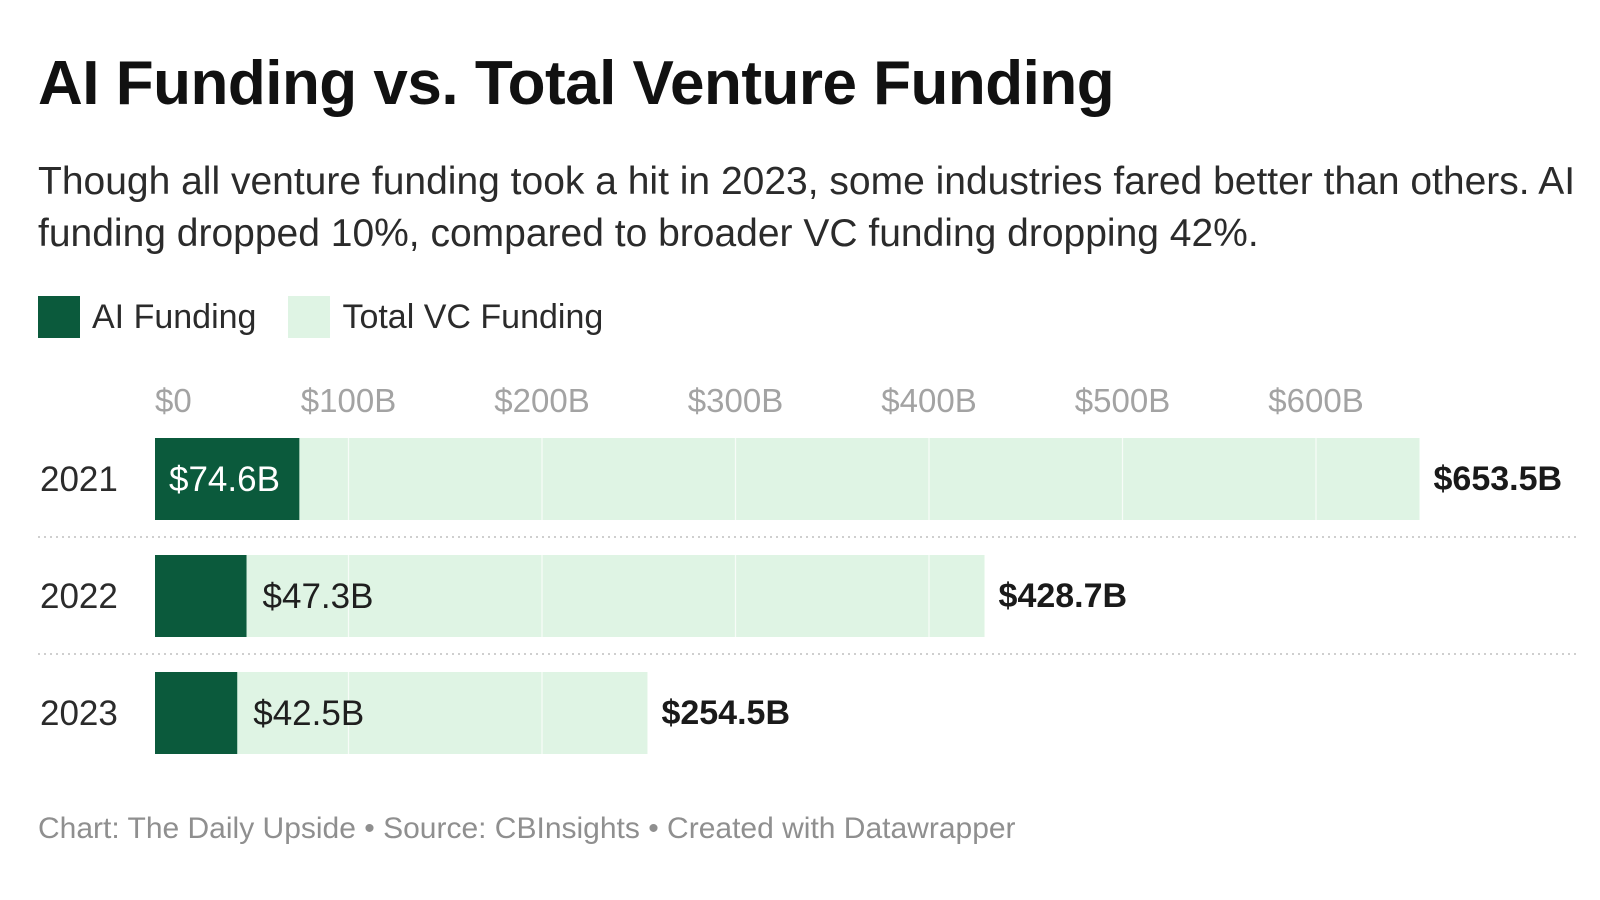 The image size is (1600, 900). What do you see at coordinates (735, 400) in the screenshot?
I see `x-tick-label: $300B` at bounding box center [735, 400].